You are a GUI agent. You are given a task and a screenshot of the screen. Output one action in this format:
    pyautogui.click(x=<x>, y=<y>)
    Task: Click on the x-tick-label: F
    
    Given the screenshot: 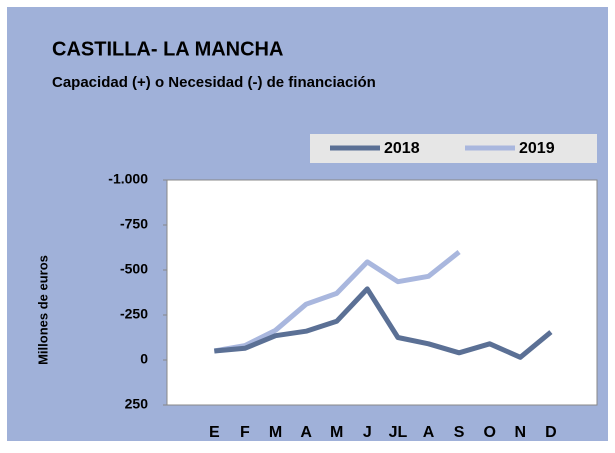 What is the action you would take?
    pyautogui.click(x=245, y=432)
    